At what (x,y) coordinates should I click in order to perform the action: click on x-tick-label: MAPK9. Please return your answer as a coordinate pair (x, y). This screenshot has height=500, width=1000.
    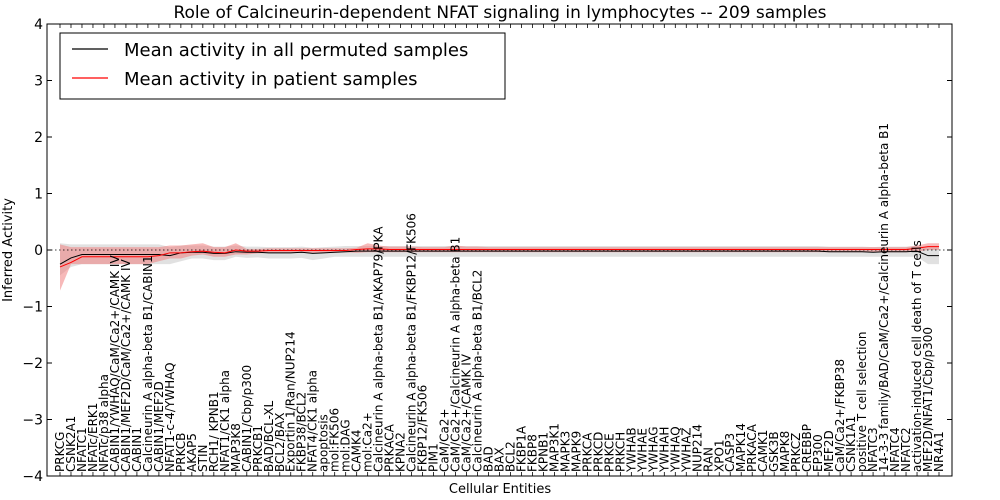
    Looking at the image, I should click on (576, 451).